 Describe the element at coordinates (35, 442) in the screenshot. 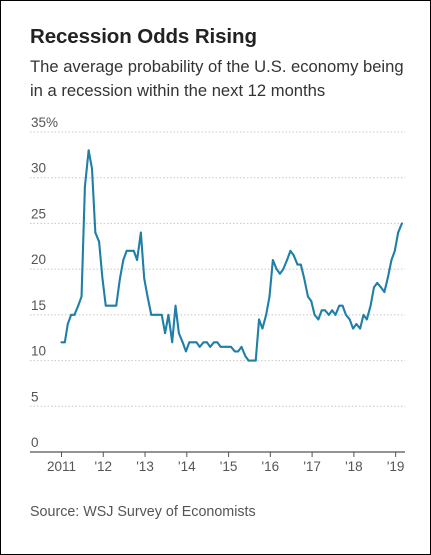

I see `y-tick-label: 0` at that location.